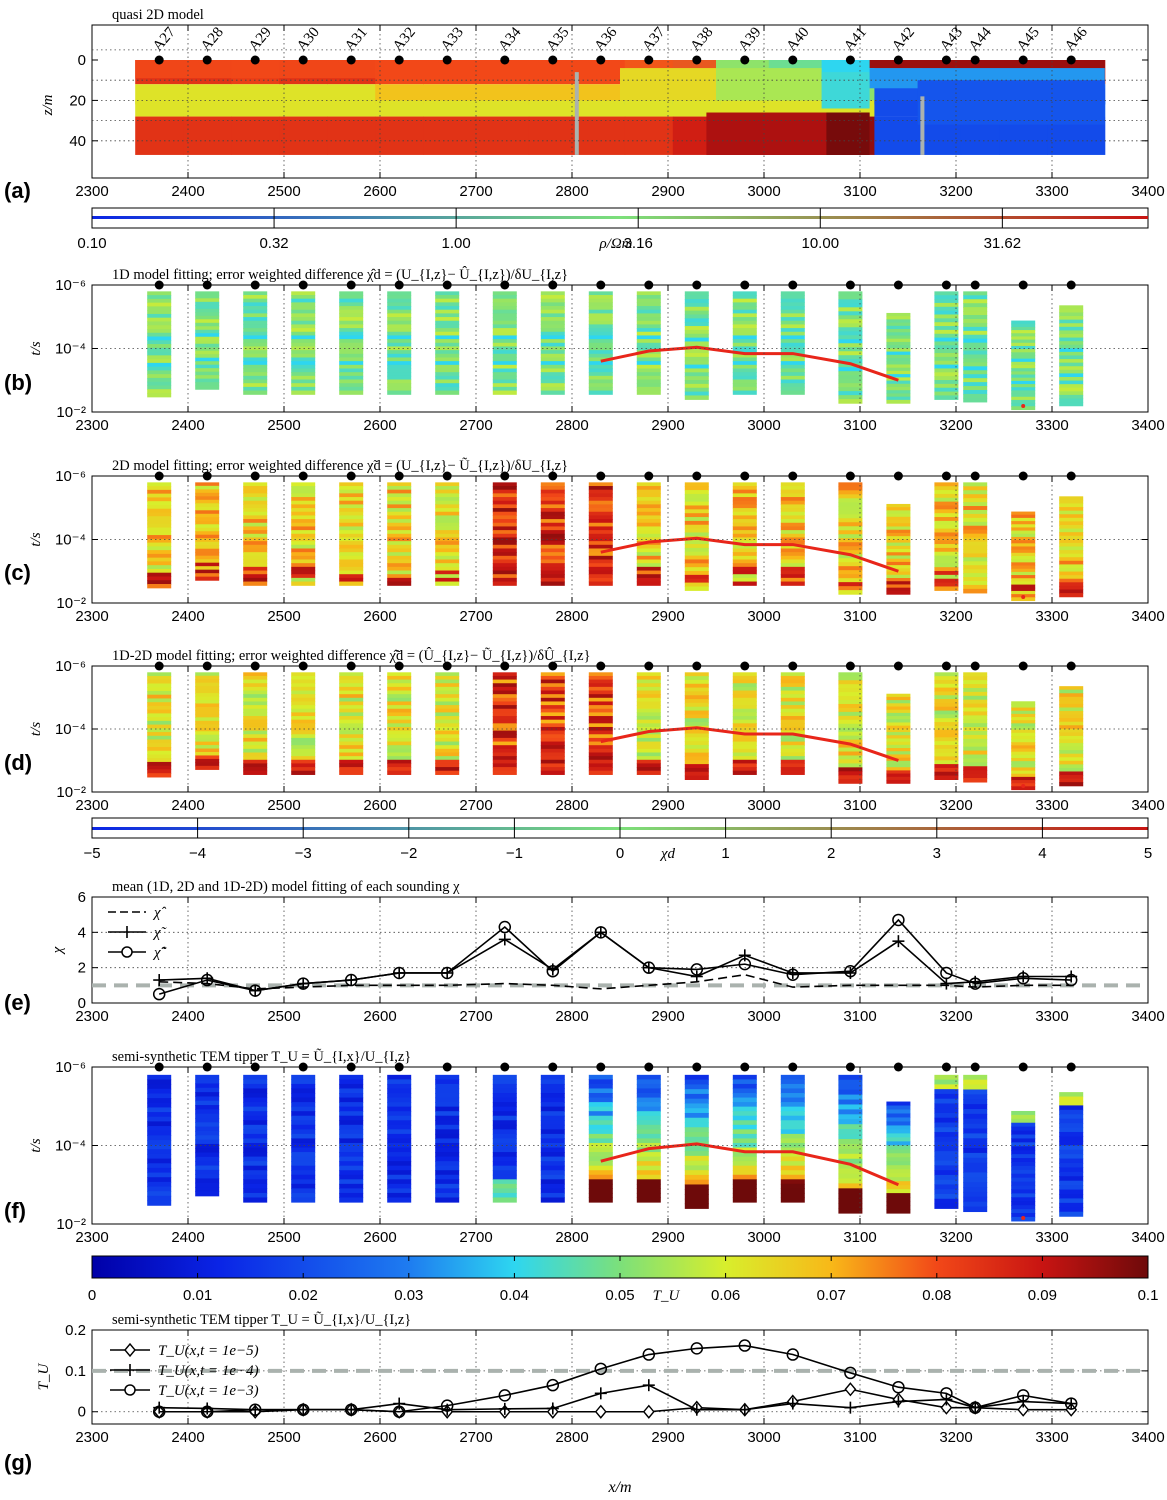 This screenshot has width=1167, height=1500. What do you see at coordinates (615, 244) in the screenshot?
I see `rho-colorbar-label: ρ/Ωm` at bounding box center [615, 244].